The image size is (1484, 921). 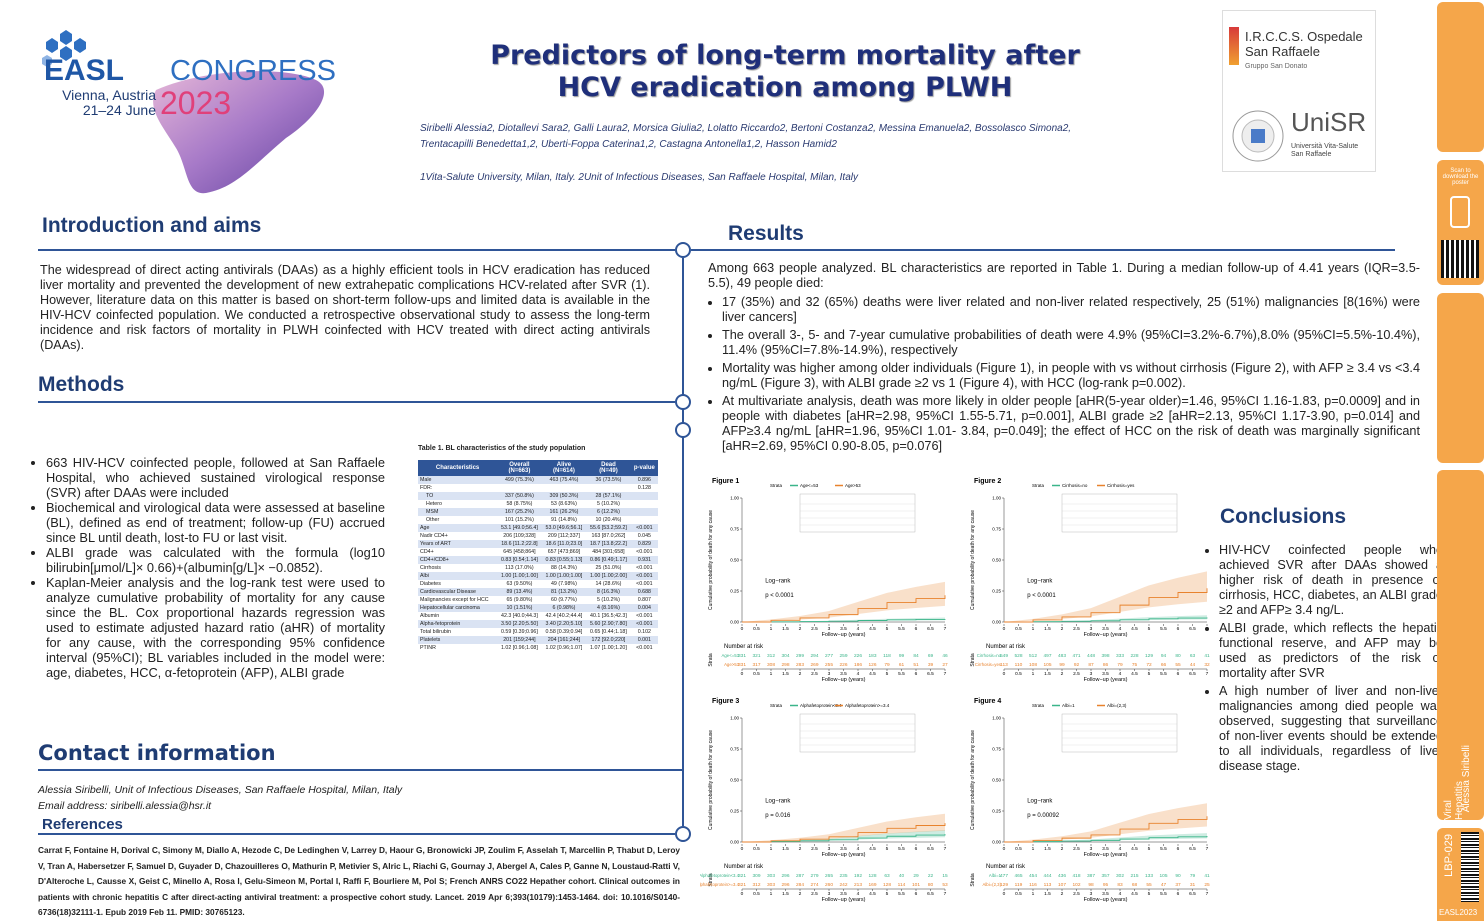 I want to click on risk-count: 304, so click(x=785, y=656).